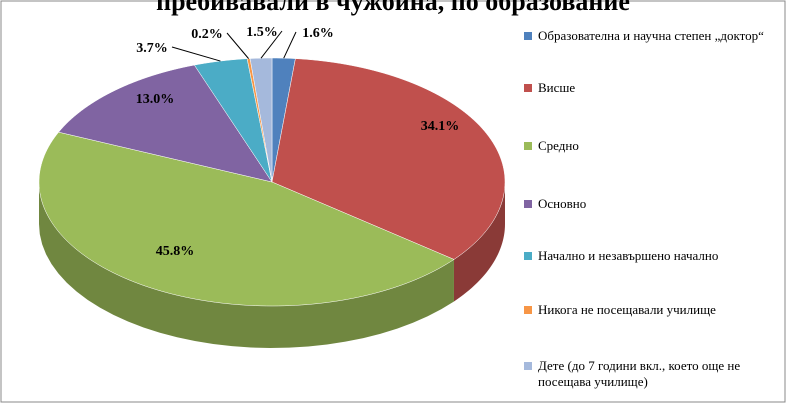 The width and height of the screenshot is (786, 403). What do you see at coordinates (262, 32) in the screenshot?
I see `data-label: 1.5%` at bounding box center [262, 32].